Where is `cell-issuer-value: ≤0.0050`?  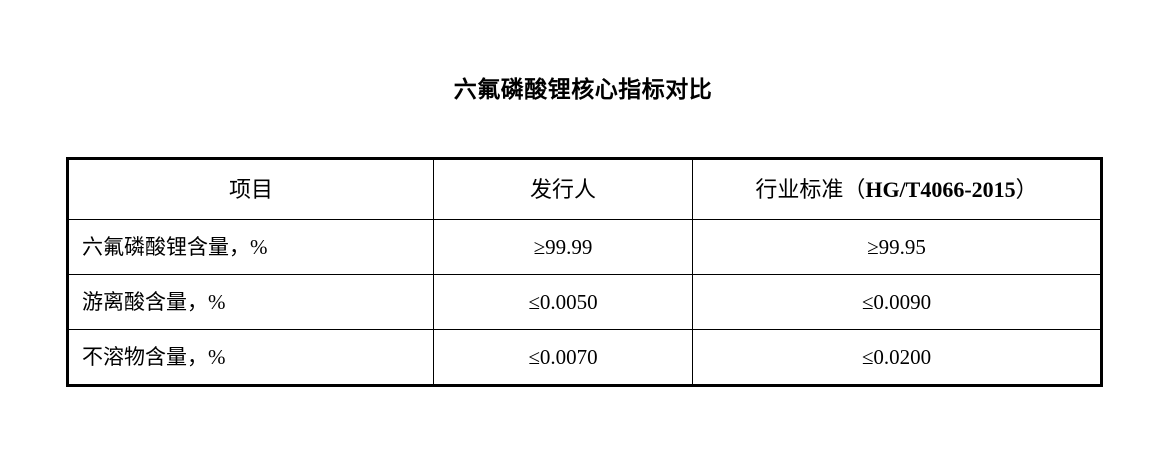 cell-issuer-value: ≤0.0050 is located at coordinates (563, 302).